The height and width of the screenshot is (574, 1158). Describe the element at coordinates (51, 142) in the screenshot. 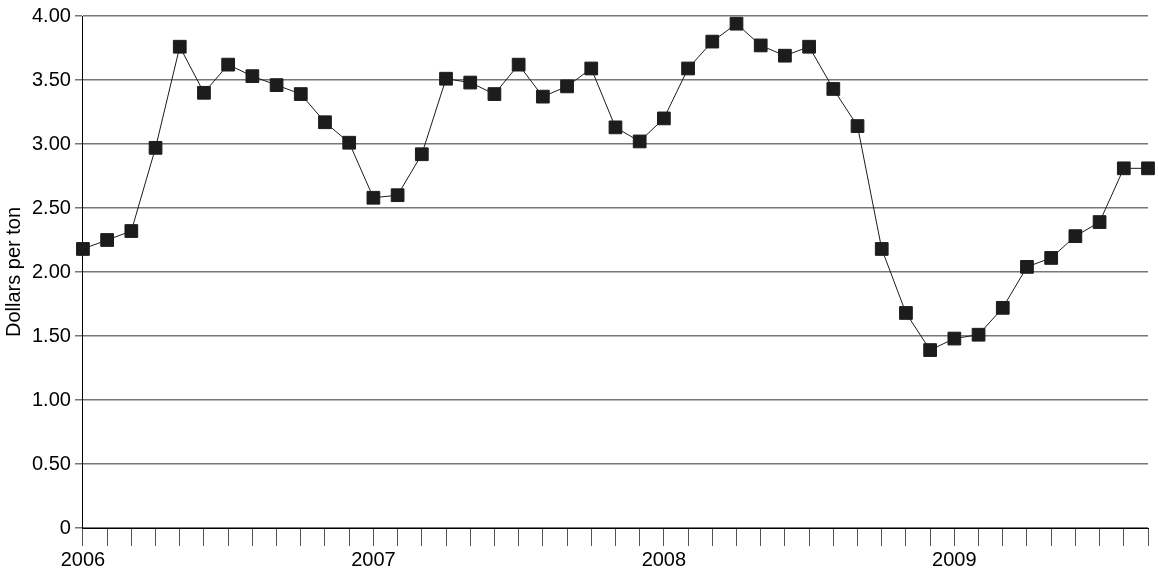

I see `y-tick-label: 3.00` at that location.